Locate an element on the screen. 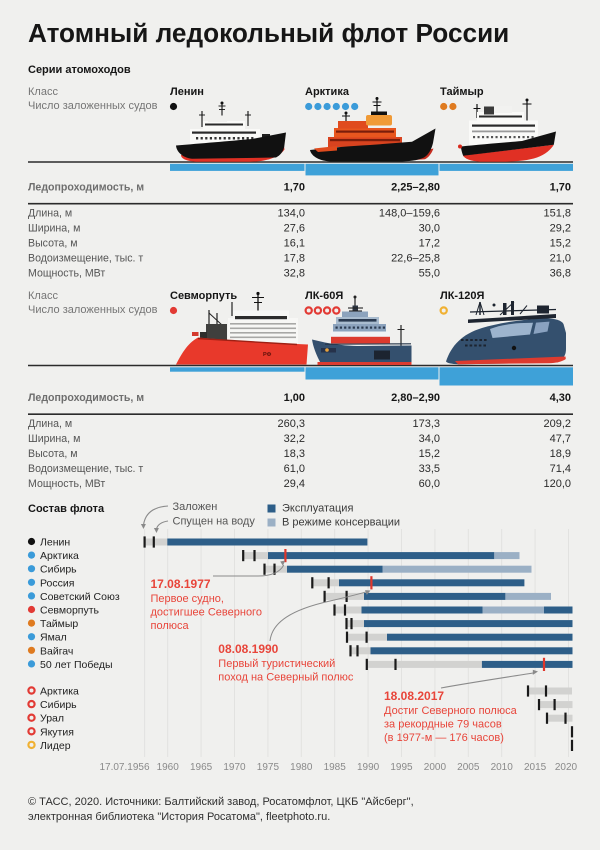  svg-text: 2010 is located at coordinates (502, 767).